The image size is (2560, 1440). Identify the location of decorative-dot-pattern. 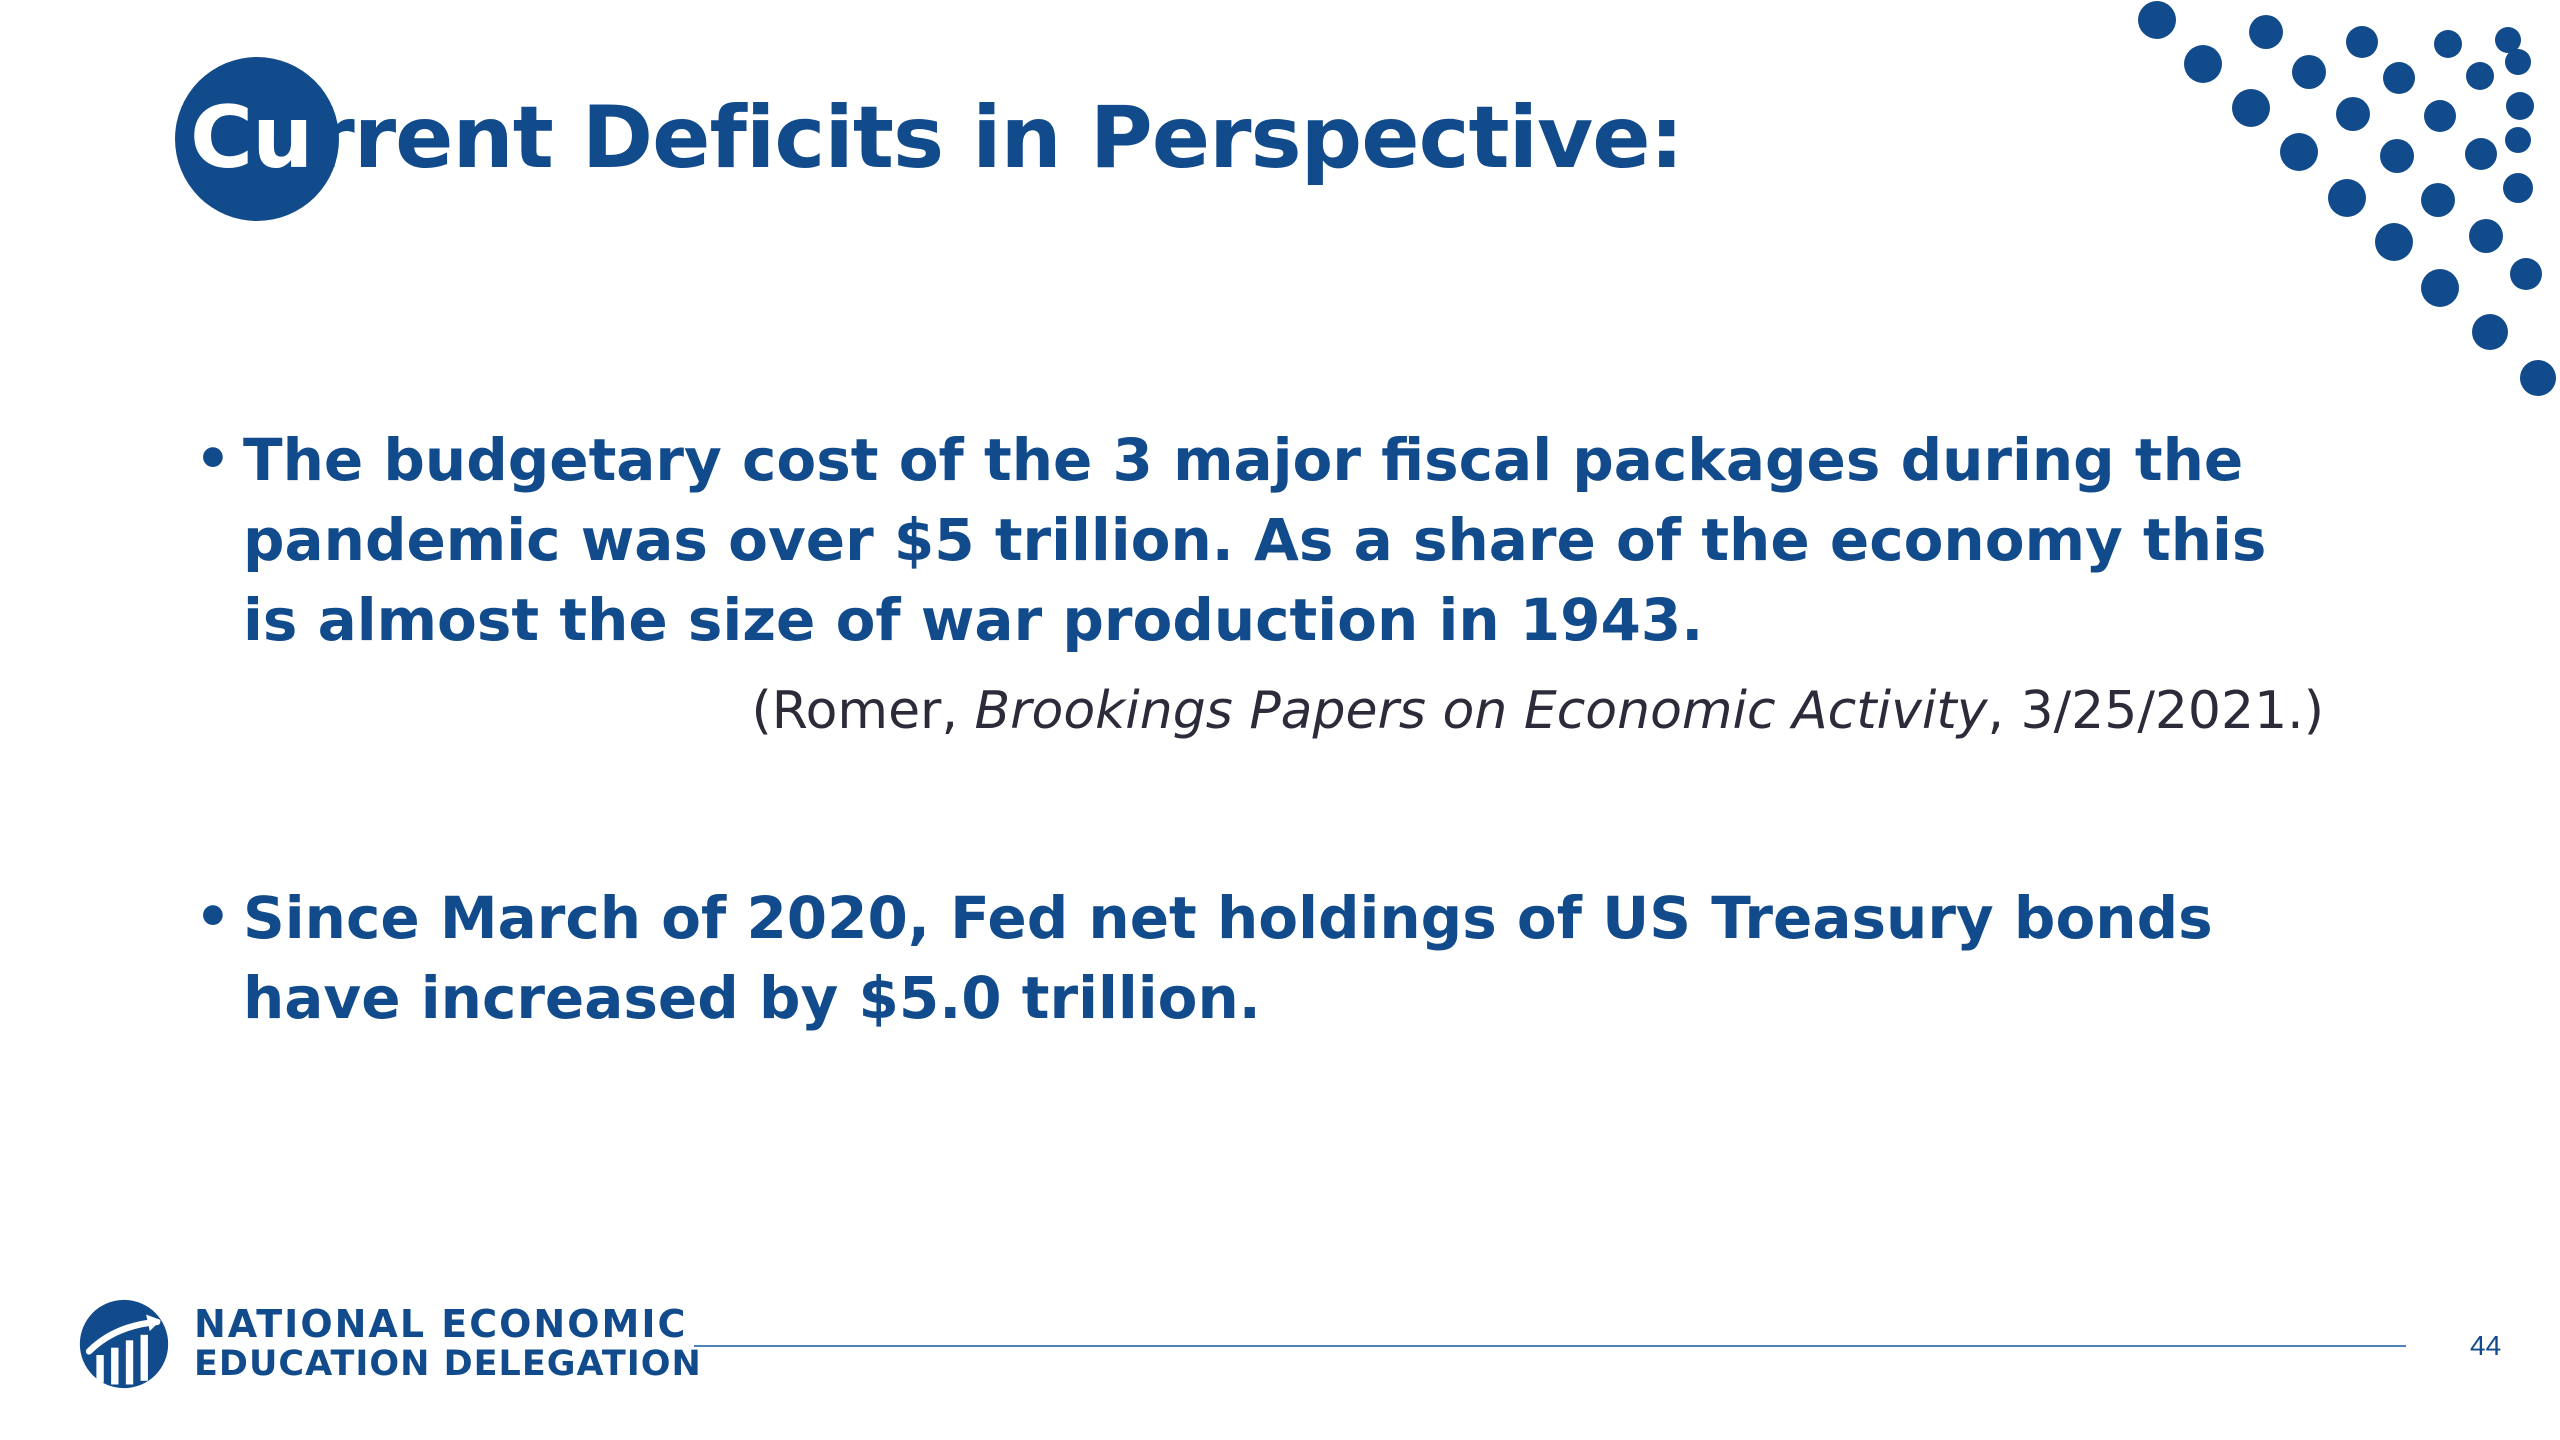
(2347, 198).